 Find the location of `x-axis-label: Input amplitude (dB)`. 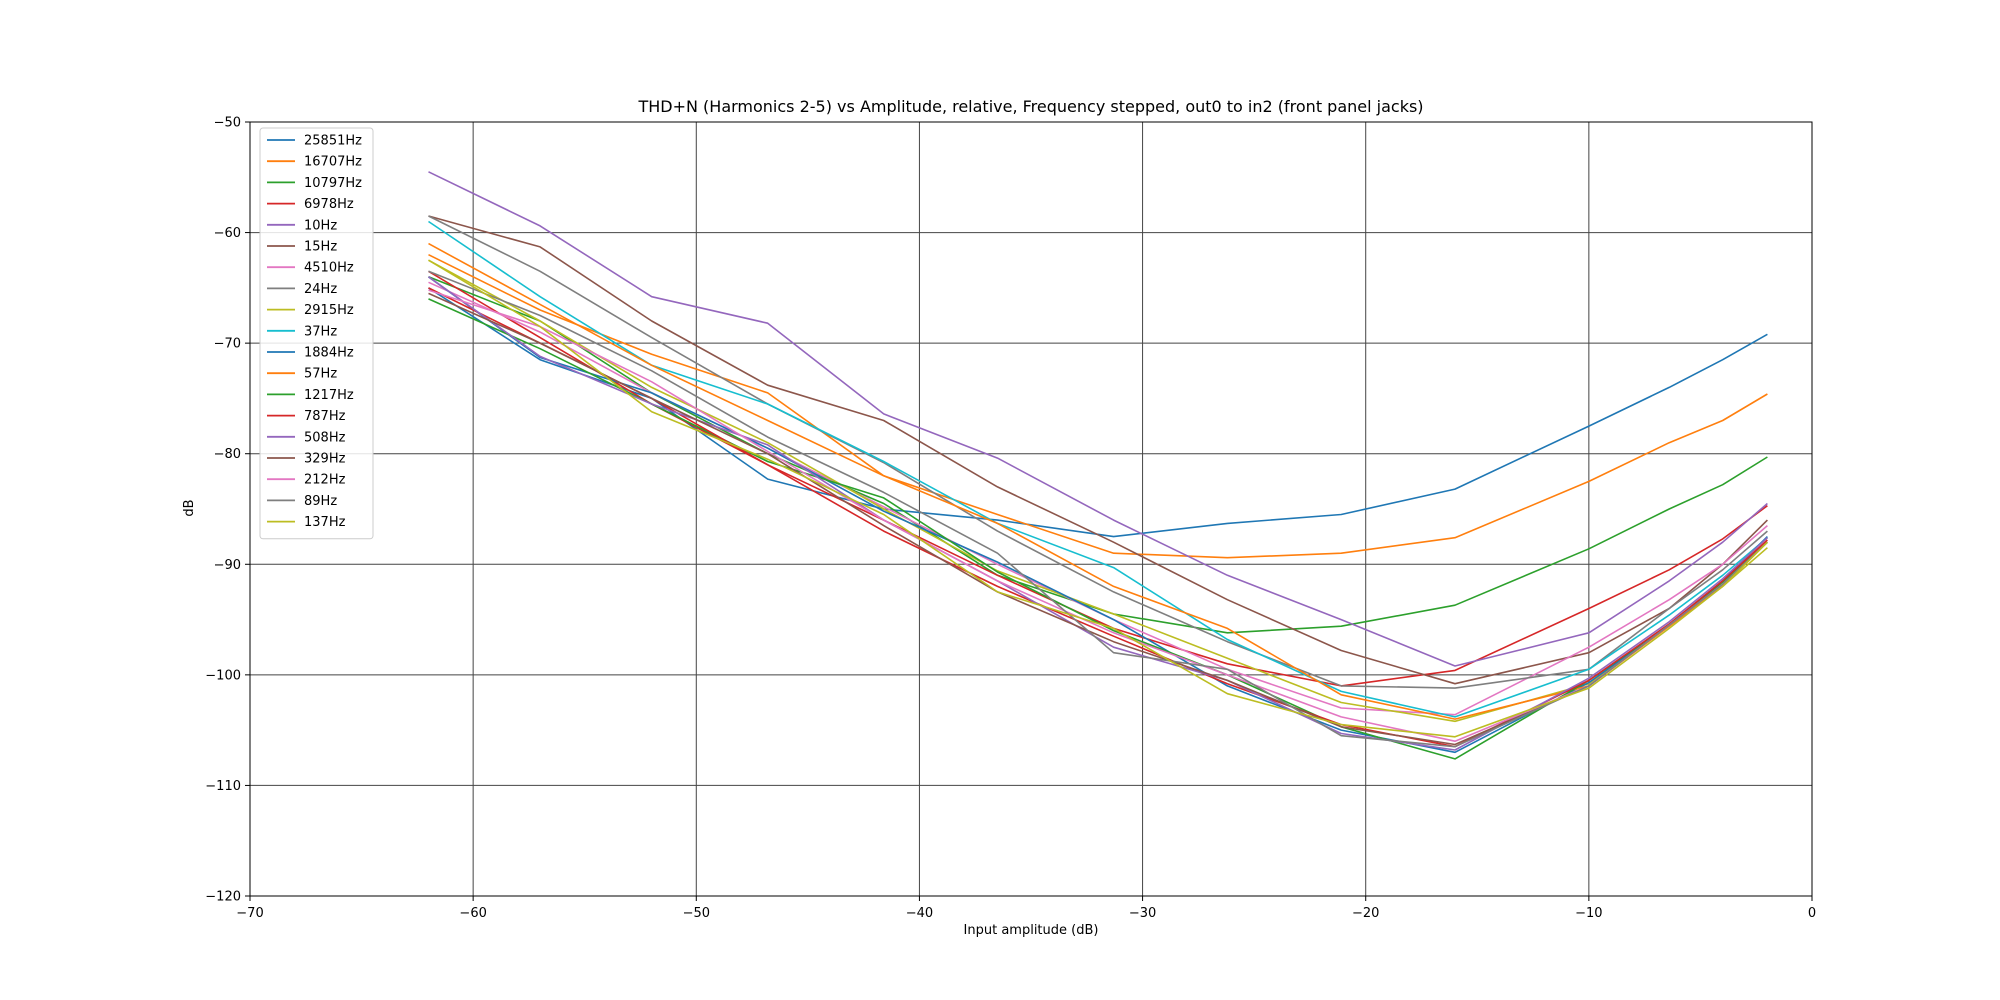

x-axis-label: Input amplitude (dB) is located at coordinates (1031, 930).